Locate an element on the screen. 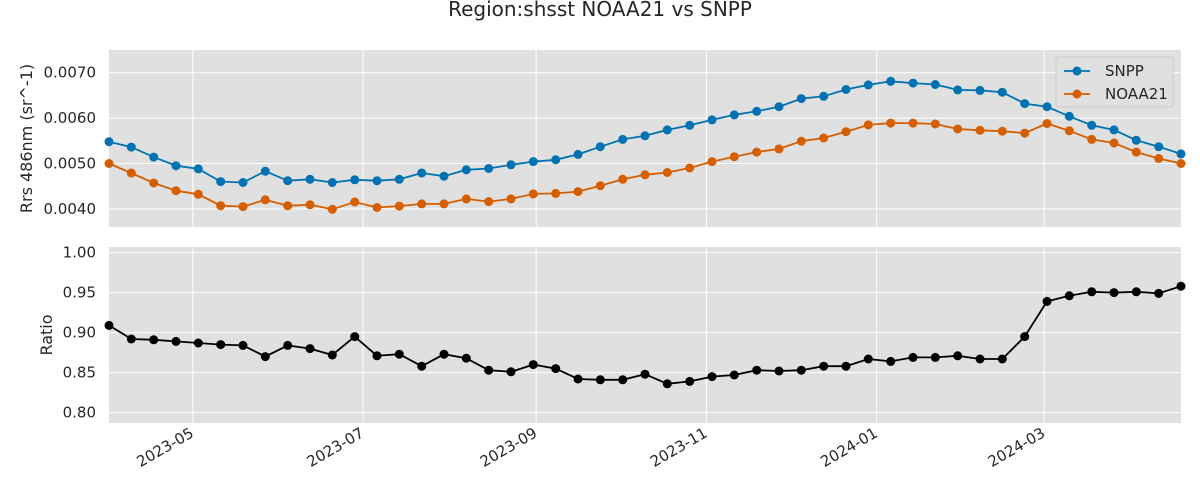 The width and height of the screenshot is (1200, 500). legend: SNPP NOAA21 is located at coordinates (1114, 82).